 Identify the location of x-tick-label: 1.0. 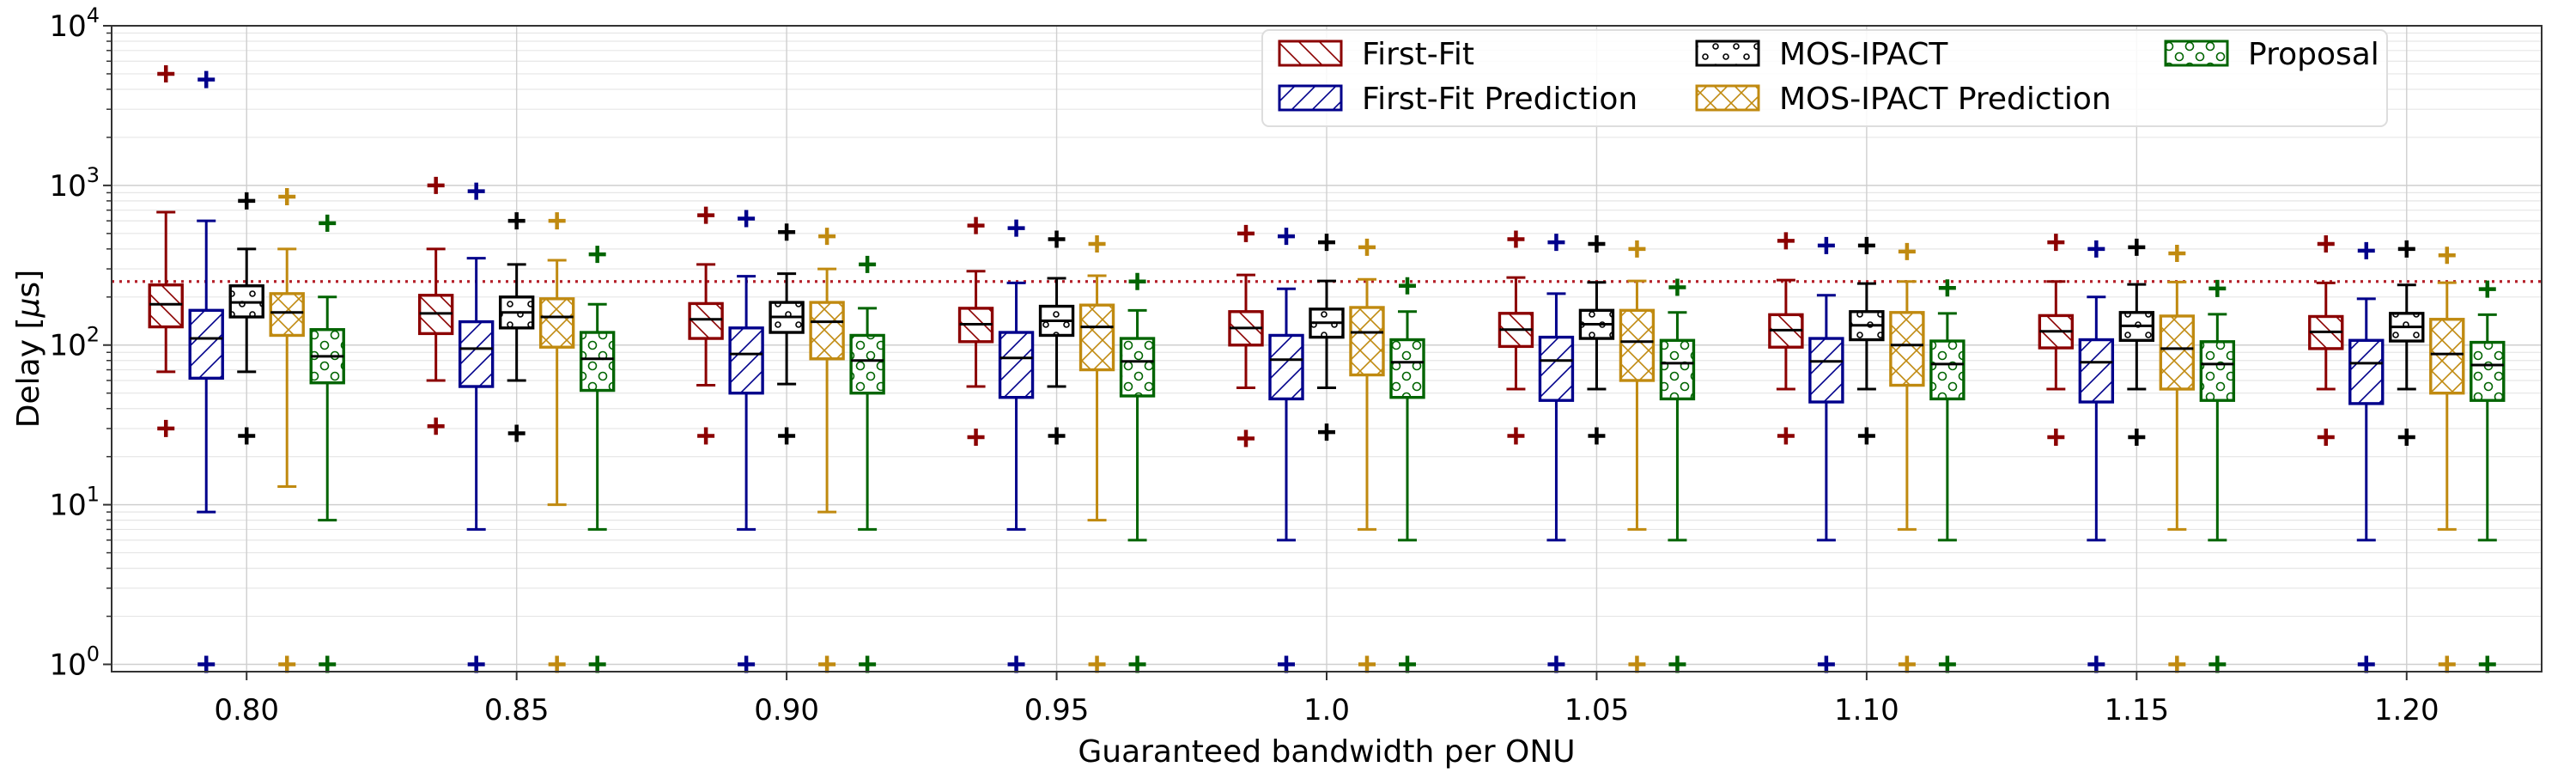
(1327, 710).